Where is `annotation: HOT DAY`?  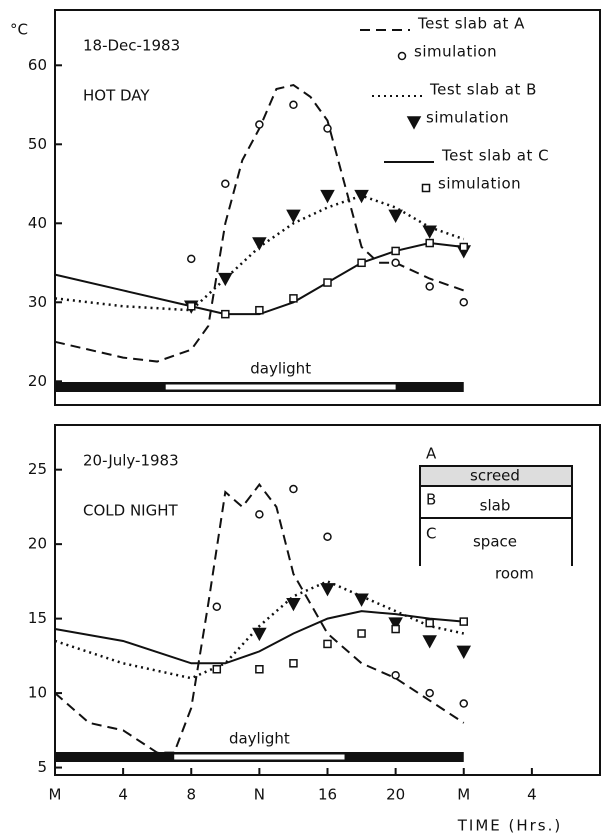 annotation: HOT DAY is located at coordinates (116, 96).